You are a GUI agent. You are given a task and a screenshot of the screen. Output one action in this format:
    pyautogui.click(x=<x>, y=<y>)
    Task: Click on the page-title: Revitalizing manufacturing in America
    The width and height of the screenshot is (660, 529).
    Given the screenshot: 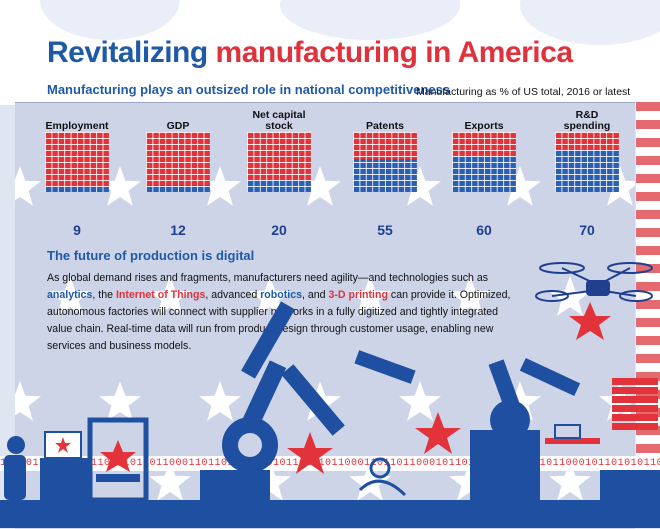 What is the action you would take?
    pyautogui.click(x=310, y=53)
    